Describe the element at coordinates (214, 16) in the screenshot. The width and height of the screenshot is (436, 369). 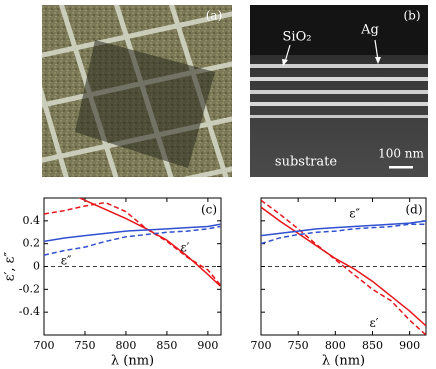
I see `panel-label: (a)` at that location.